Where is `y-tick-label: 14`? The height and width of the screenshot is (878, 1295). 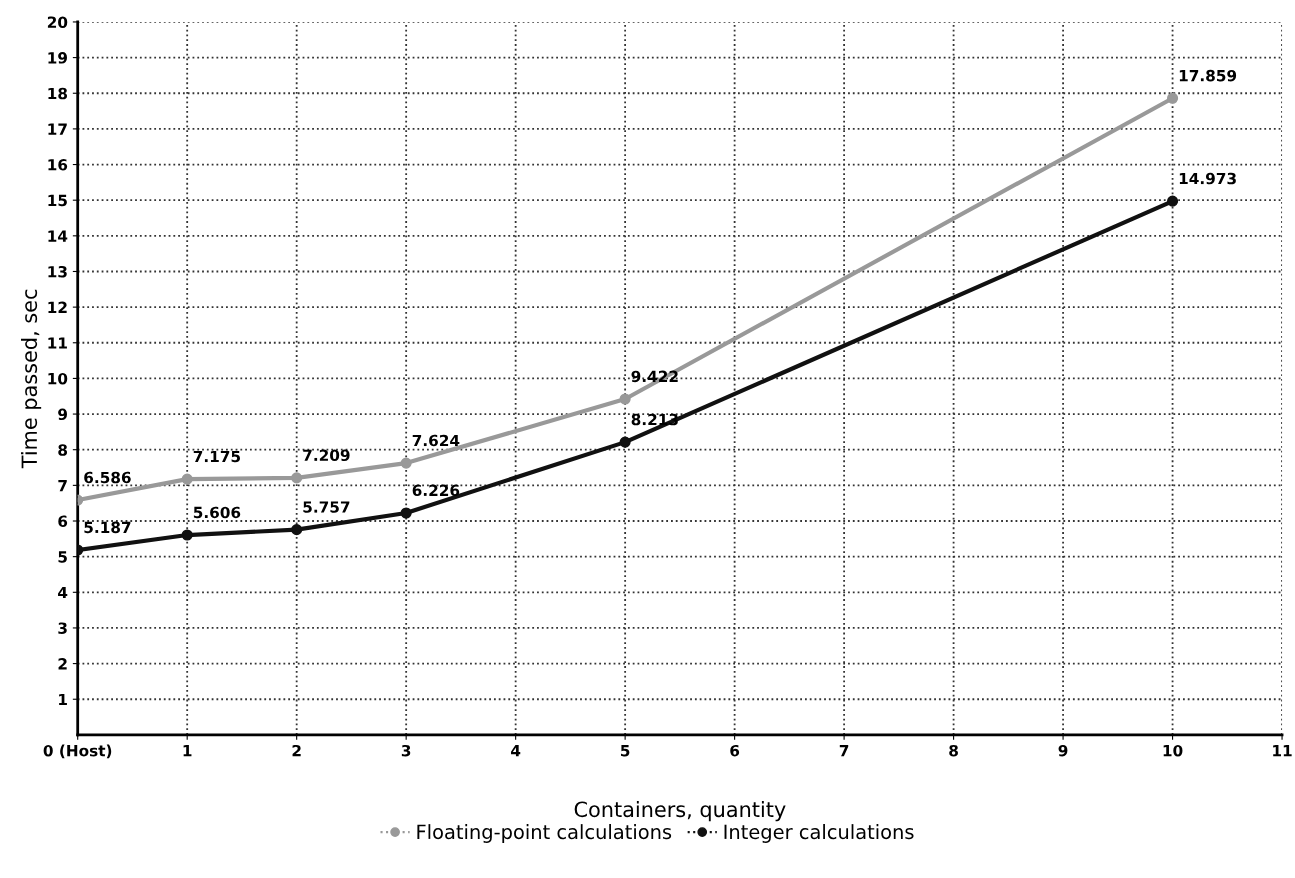
y-tick-label: 14 is located at coordinates (58, 236).